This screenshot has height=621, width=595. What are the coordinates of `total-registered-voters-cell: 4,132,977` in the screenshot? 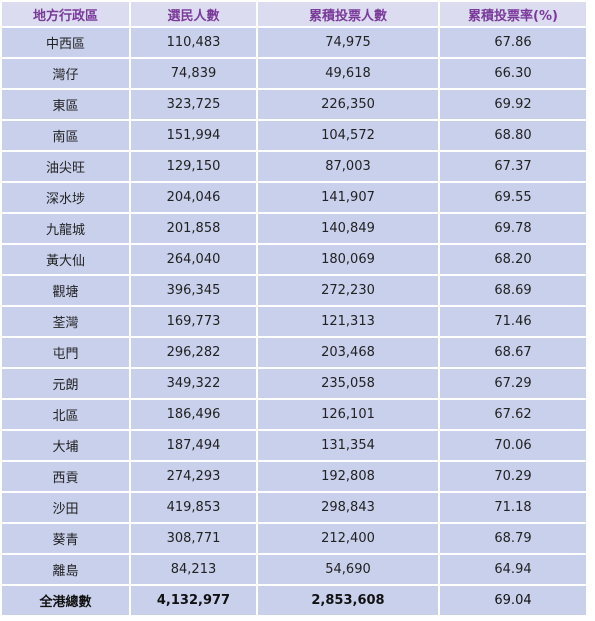 It's located at (193, 600).